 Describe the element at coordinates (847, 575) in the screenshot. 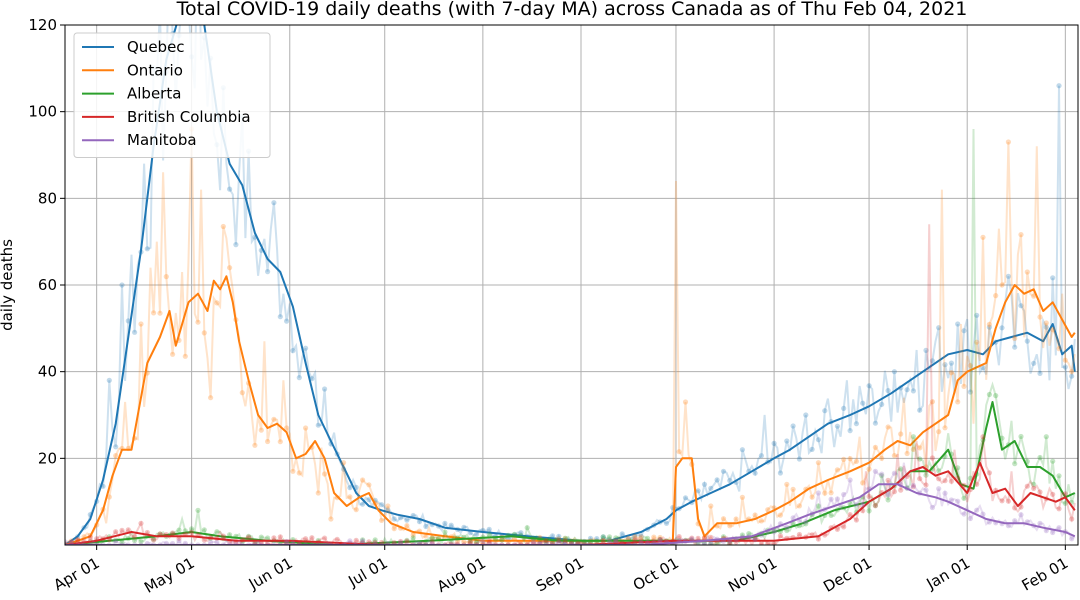

I see `x-tick-label: Dec 01` at that location.